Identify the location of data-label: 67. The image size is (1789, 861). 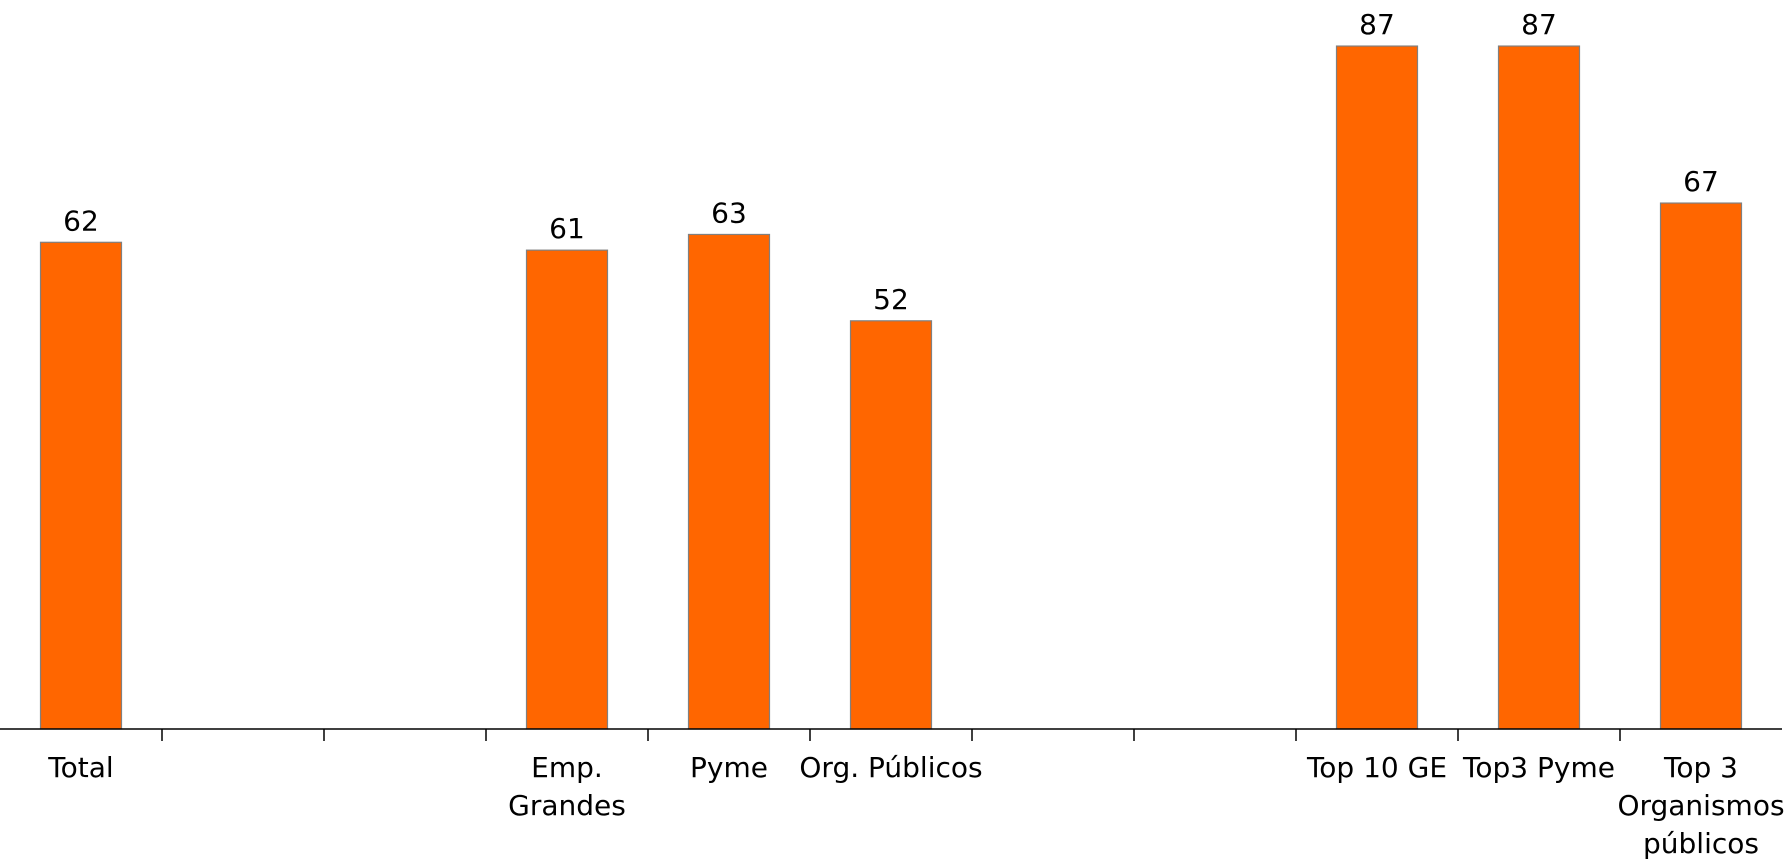
(1701, 181).